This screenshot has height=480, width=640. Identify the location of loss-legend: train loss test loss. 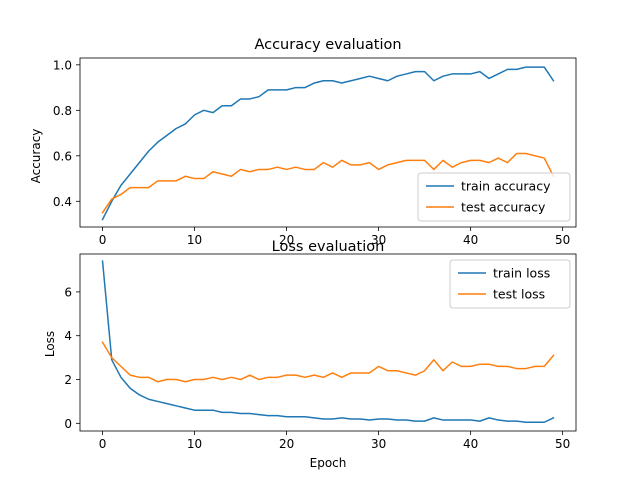
(510, 284).